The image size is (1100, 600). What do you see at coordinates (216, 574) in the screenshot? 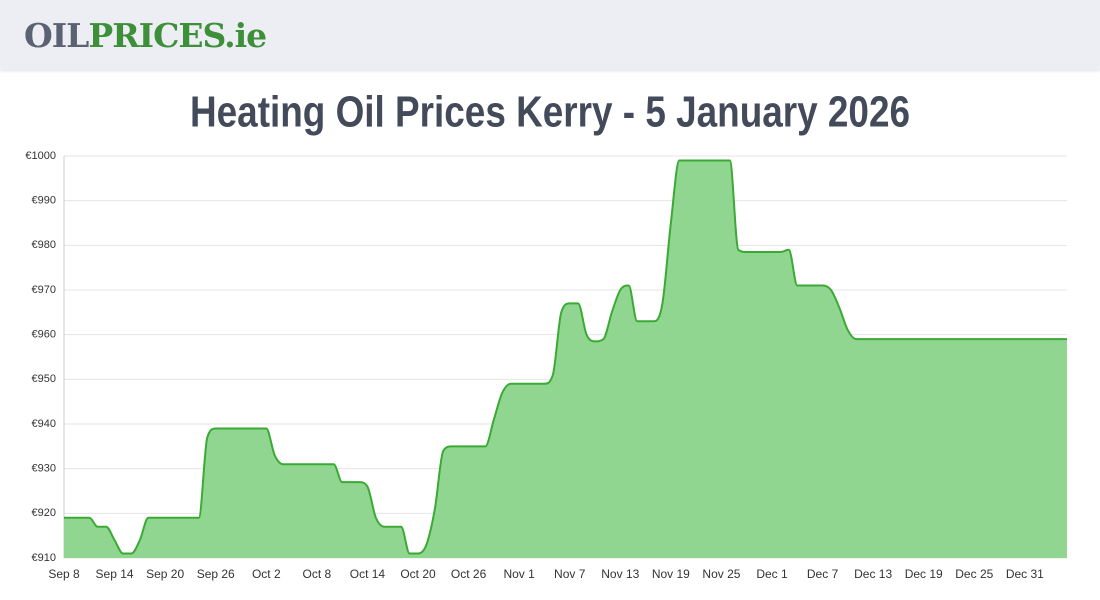
I see `x-tick-label: Sep 26` at bounding box center [216, 574].